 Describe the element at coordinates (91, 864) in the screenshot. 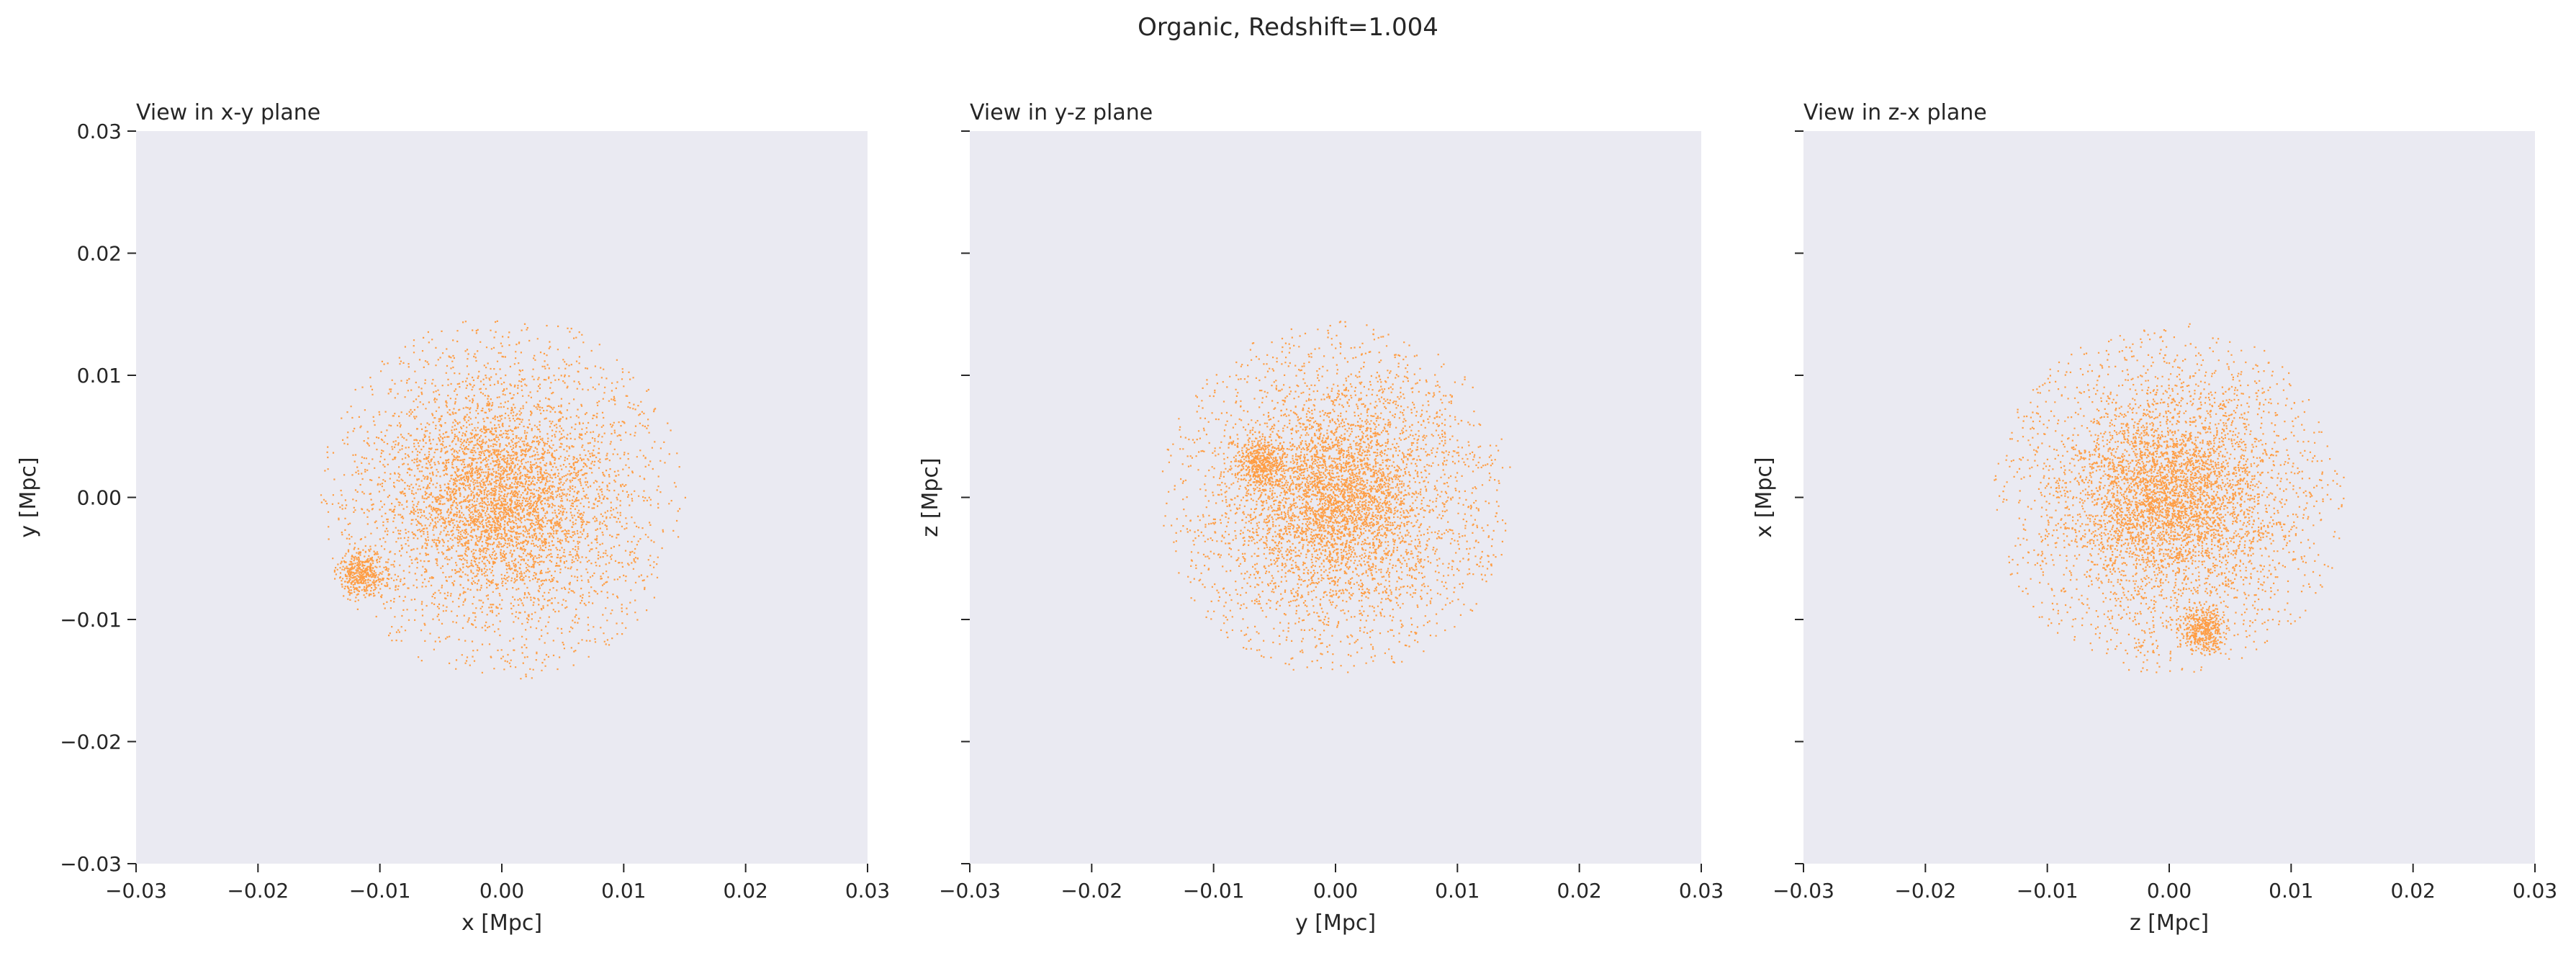

I see `y-tick-label: −0.03` at that location.